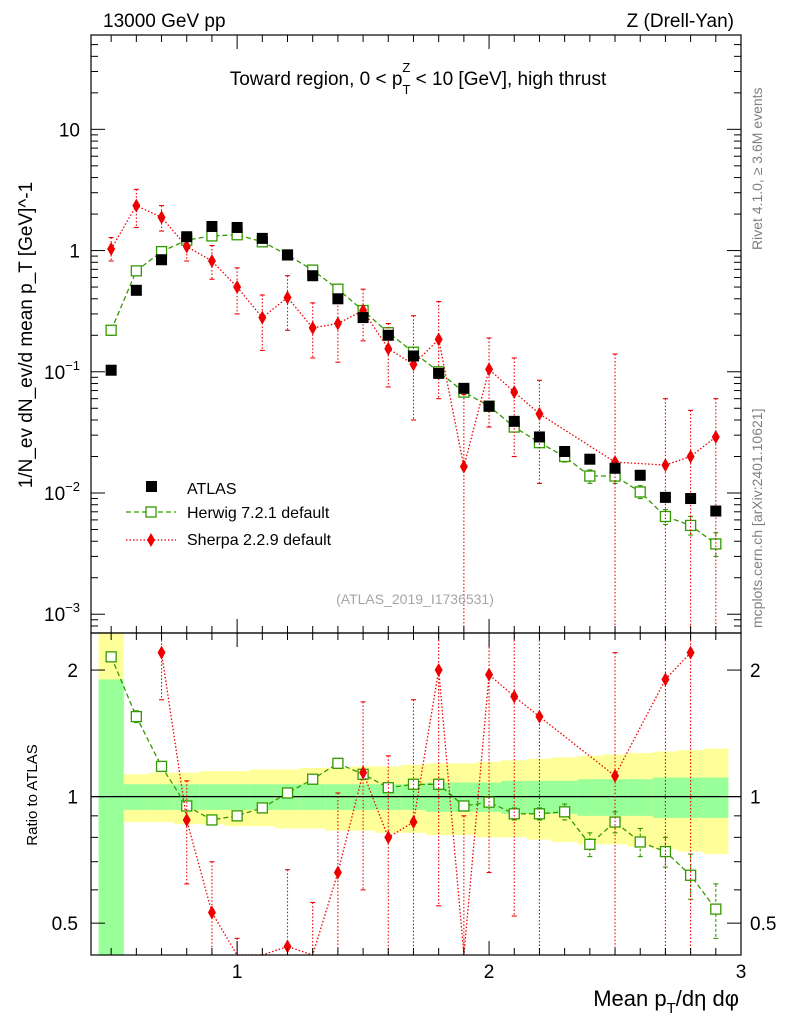 The image size is (786, 1024). What do you see at coordinates (757, 518) in the screenshot?
I see `mcplots-label: mcplots.cern.ch [arXiv:2401.10621]` at bounding box center [757, 518].